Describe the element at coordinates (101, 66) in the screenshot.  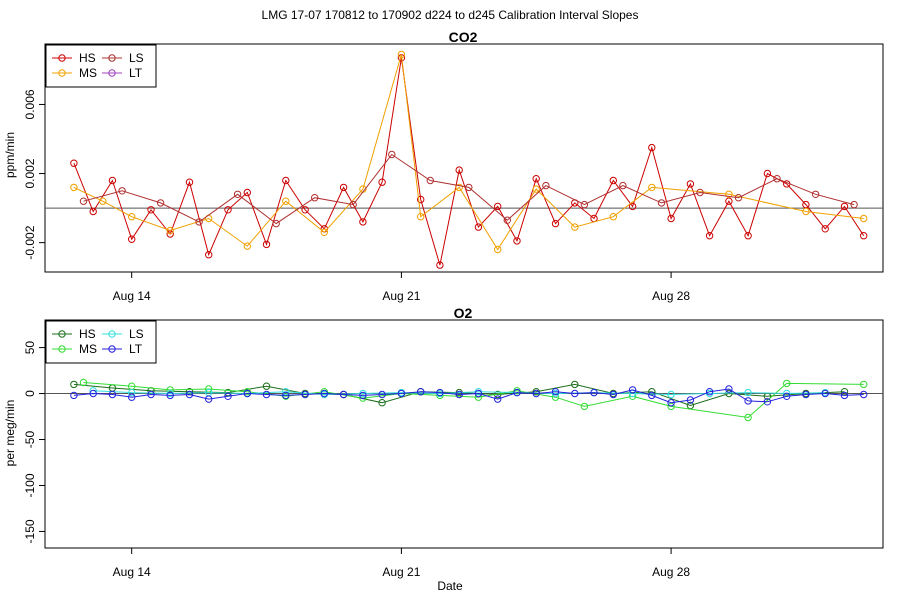
I see `co2-legend-box` at that location.